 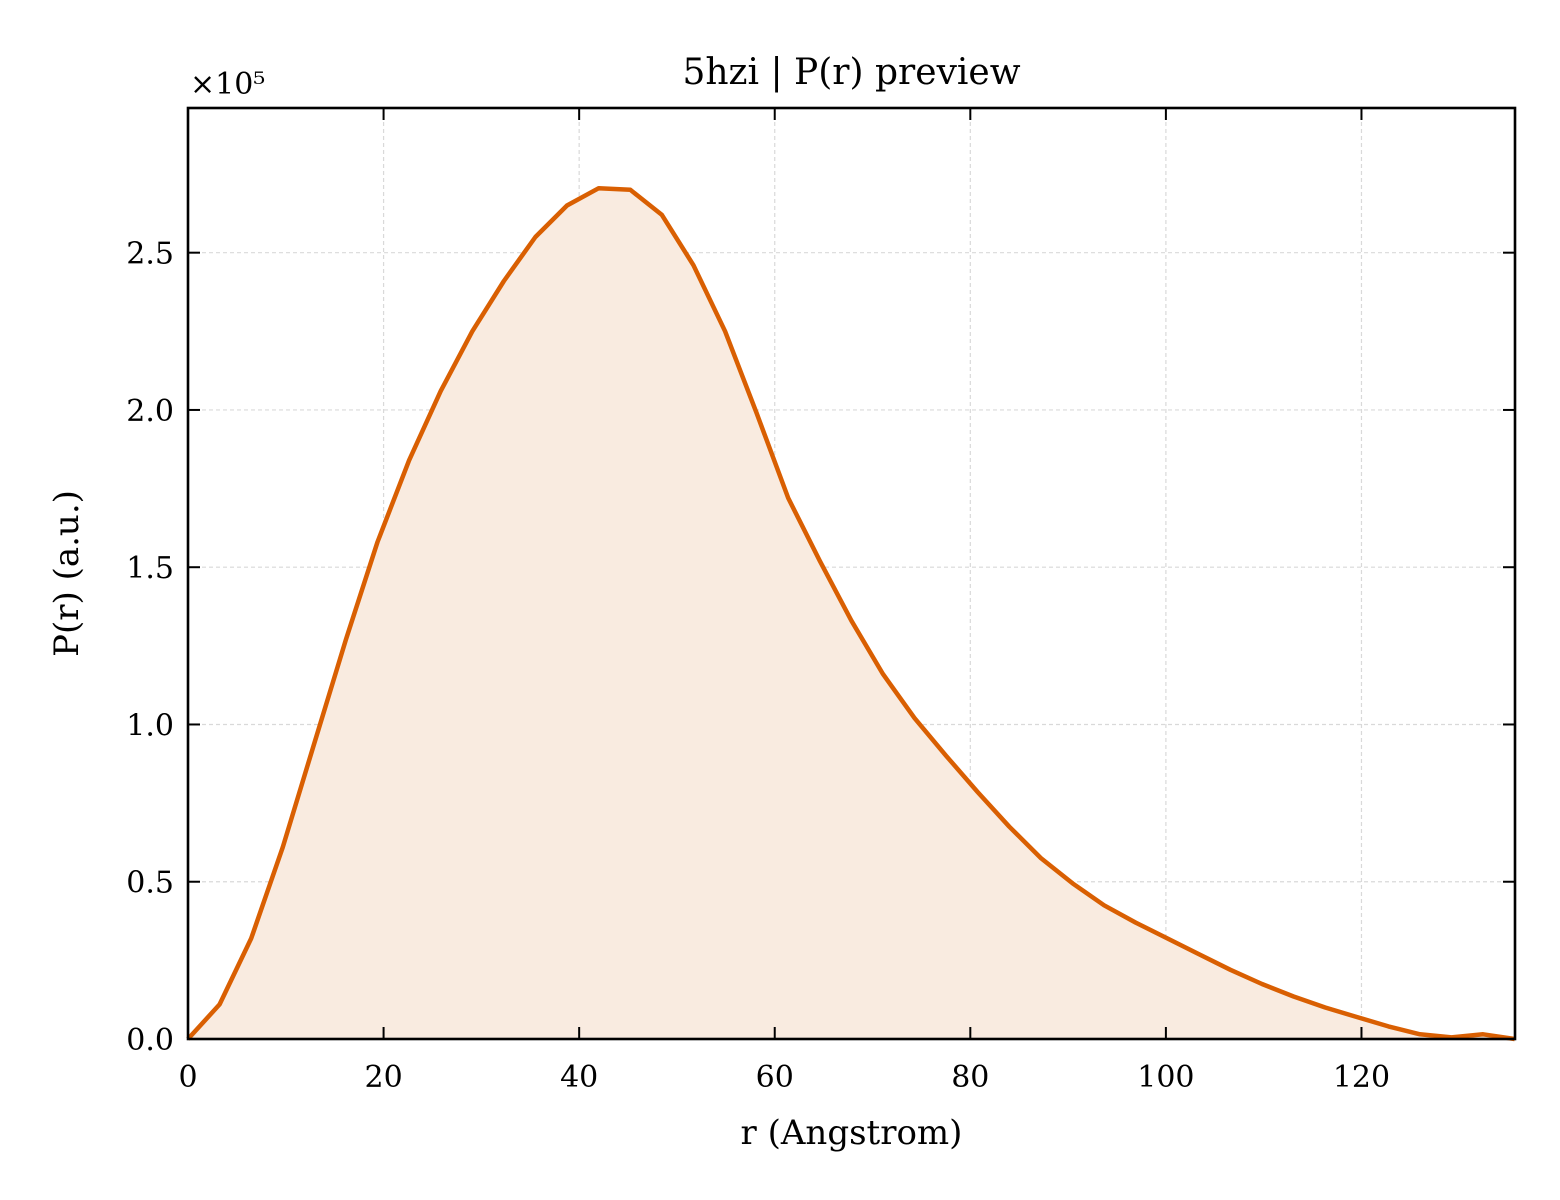 I want to click on y-tick-label: 0.0, so click(x=150, y=1040).